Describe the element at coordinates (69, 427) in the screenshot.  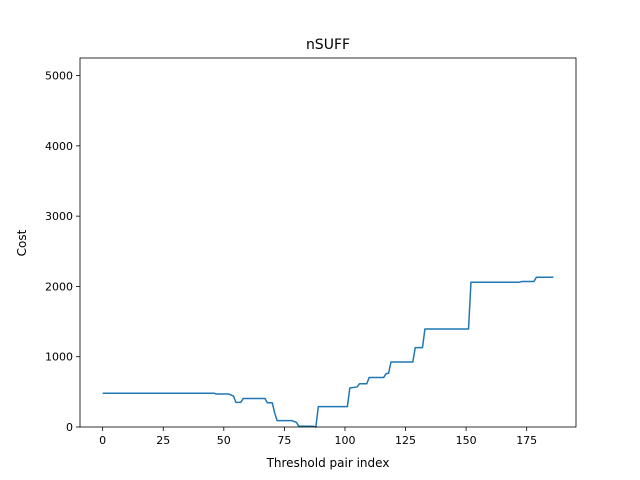
I see `y-tick-label: 0` at that location.